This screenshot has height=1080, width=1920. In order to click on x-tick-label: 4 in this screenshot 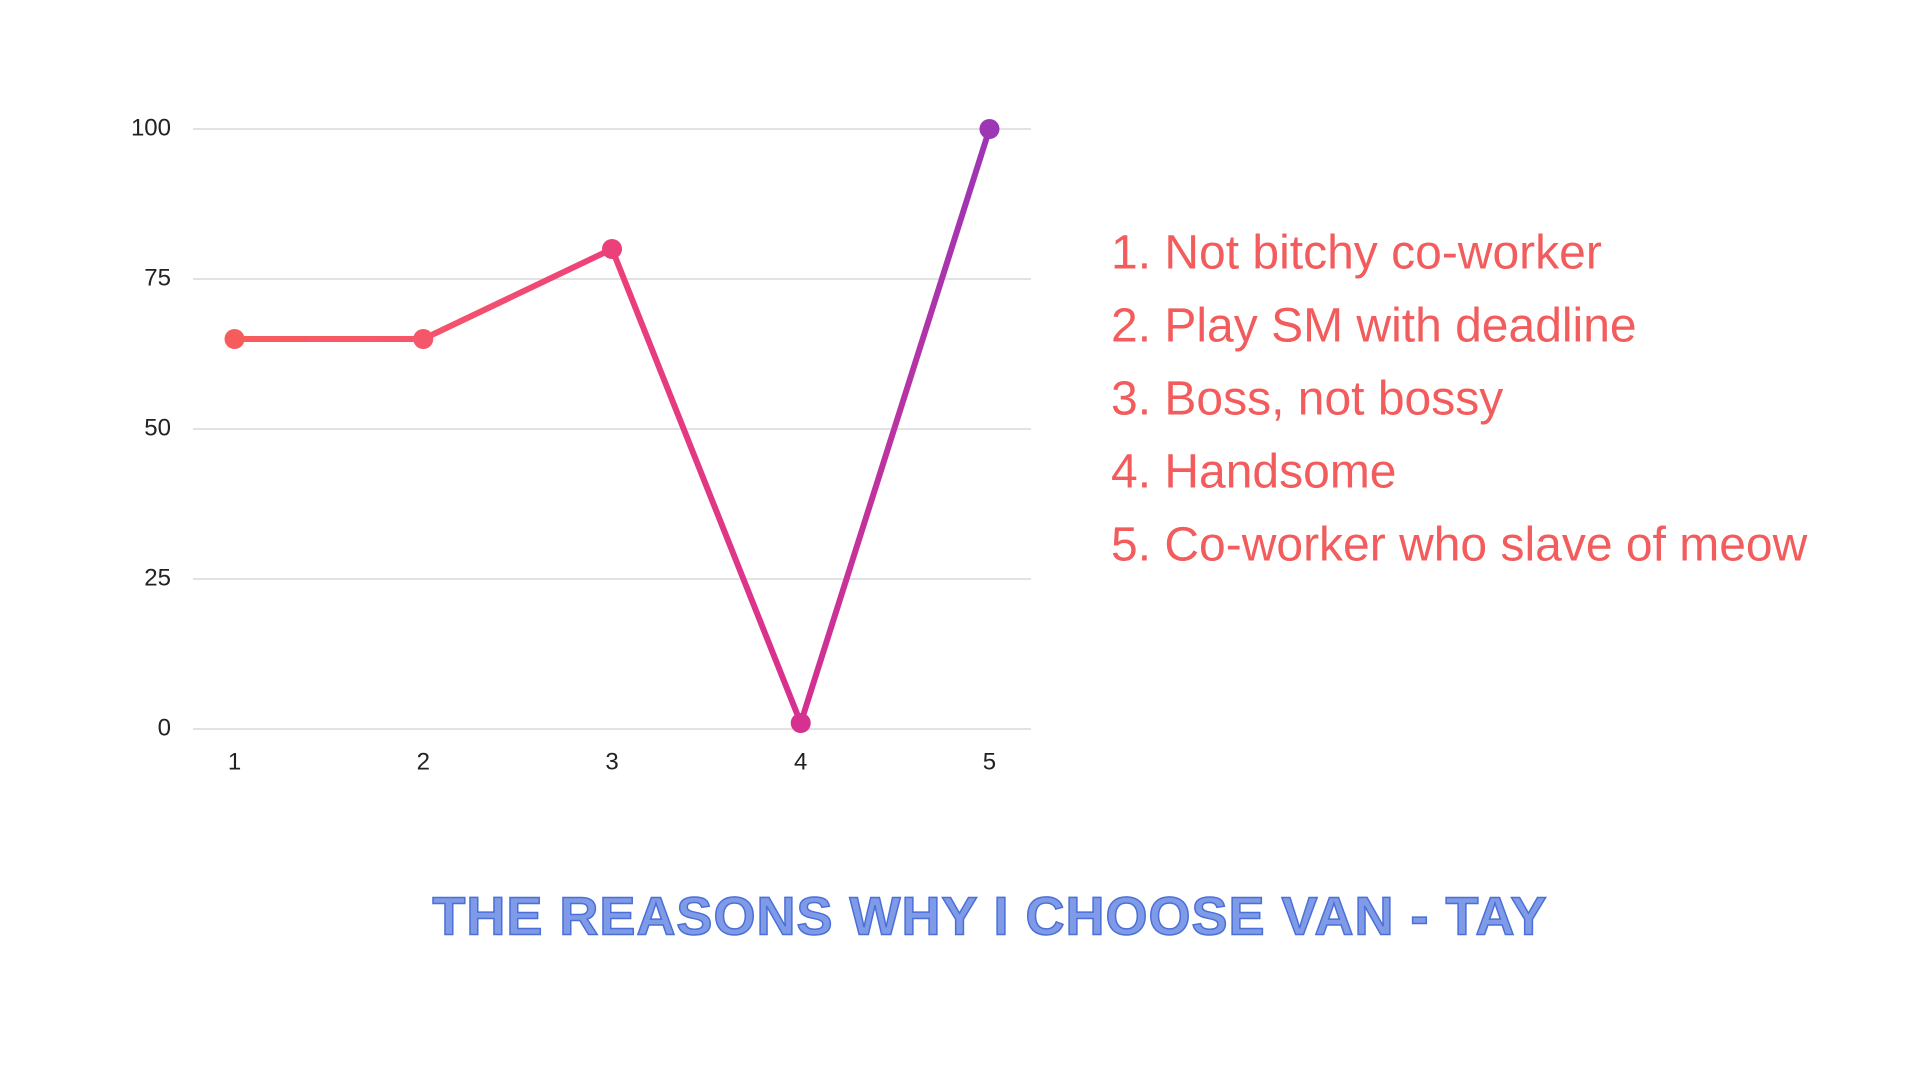, I will do `click(800, 761)`.